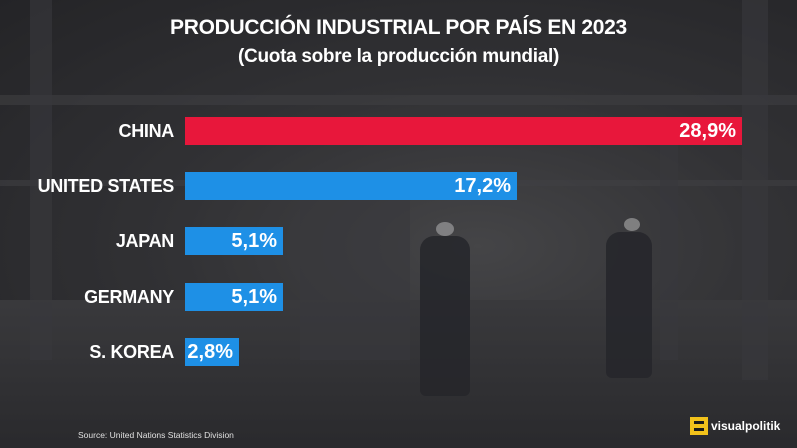 This screenshot has width=797, height=448. What do you see at coordinates (146, 131) in the screenshot?
I see `category-label: CHINA` at bounding box center [146, 131].